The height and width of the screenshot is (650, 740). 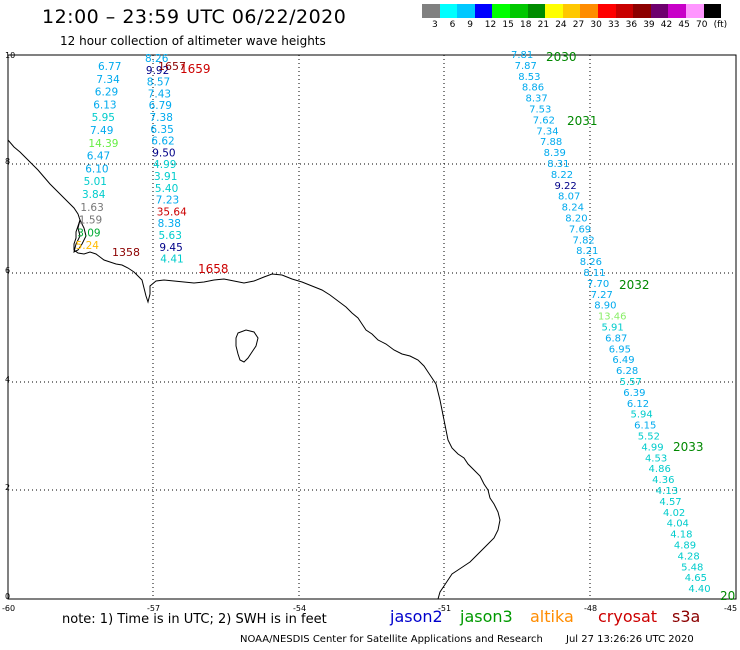 What do you see at coordinates (88, 246) in the screenshot?
I see `swh-value-label: 5.24` at bounding box center [88, 246].